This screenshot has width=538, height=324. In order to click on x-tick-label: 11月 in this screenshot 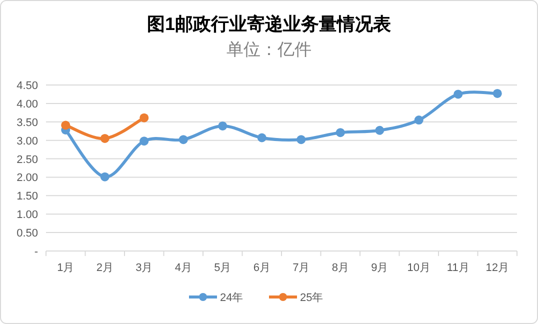, I will do `click(458, 268)`.